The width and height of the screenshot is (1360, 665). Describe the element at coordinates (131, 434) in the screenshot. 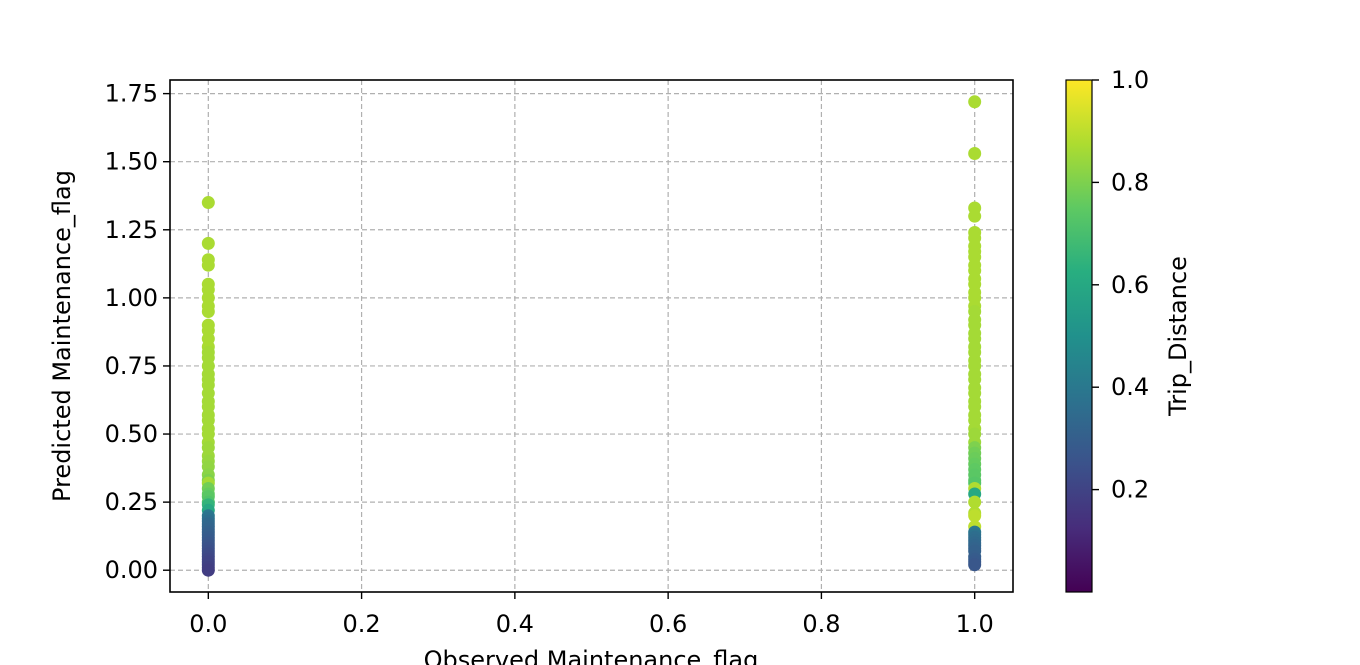

I see `y-tick-label: 0.50` at that location.